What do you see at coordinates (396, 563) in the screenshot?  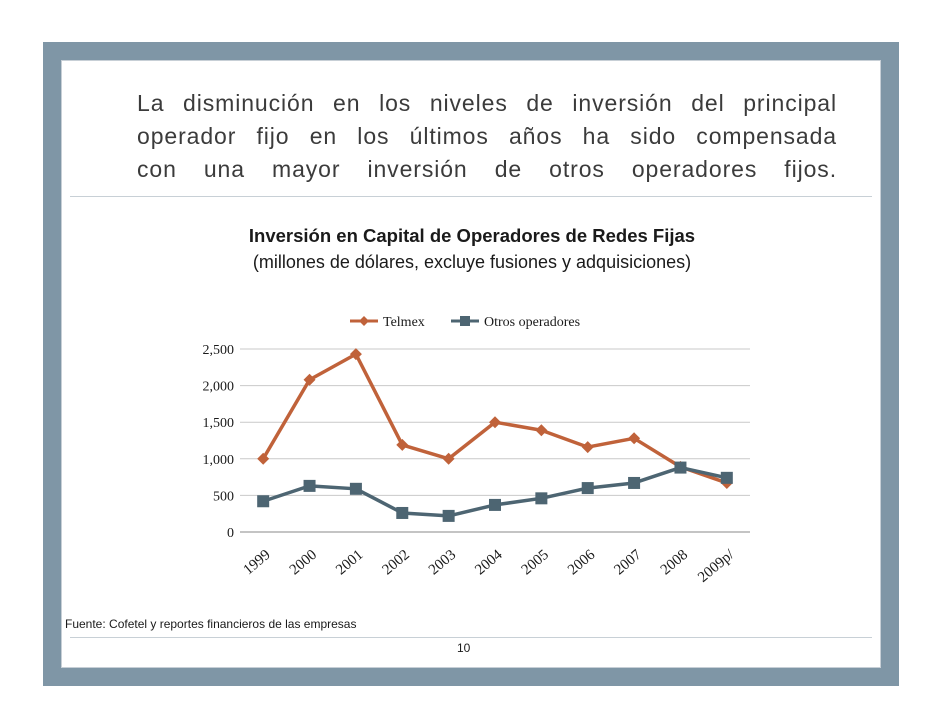 I see `x-tick-label: 2002` at bounding box center [396, 563].